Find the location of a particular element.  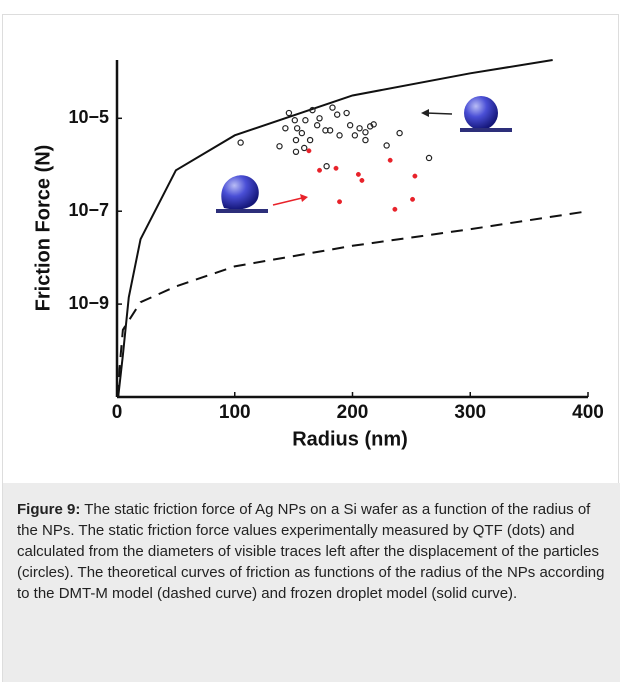

x-tick-label: 200 is located at coordinates (353, 412).